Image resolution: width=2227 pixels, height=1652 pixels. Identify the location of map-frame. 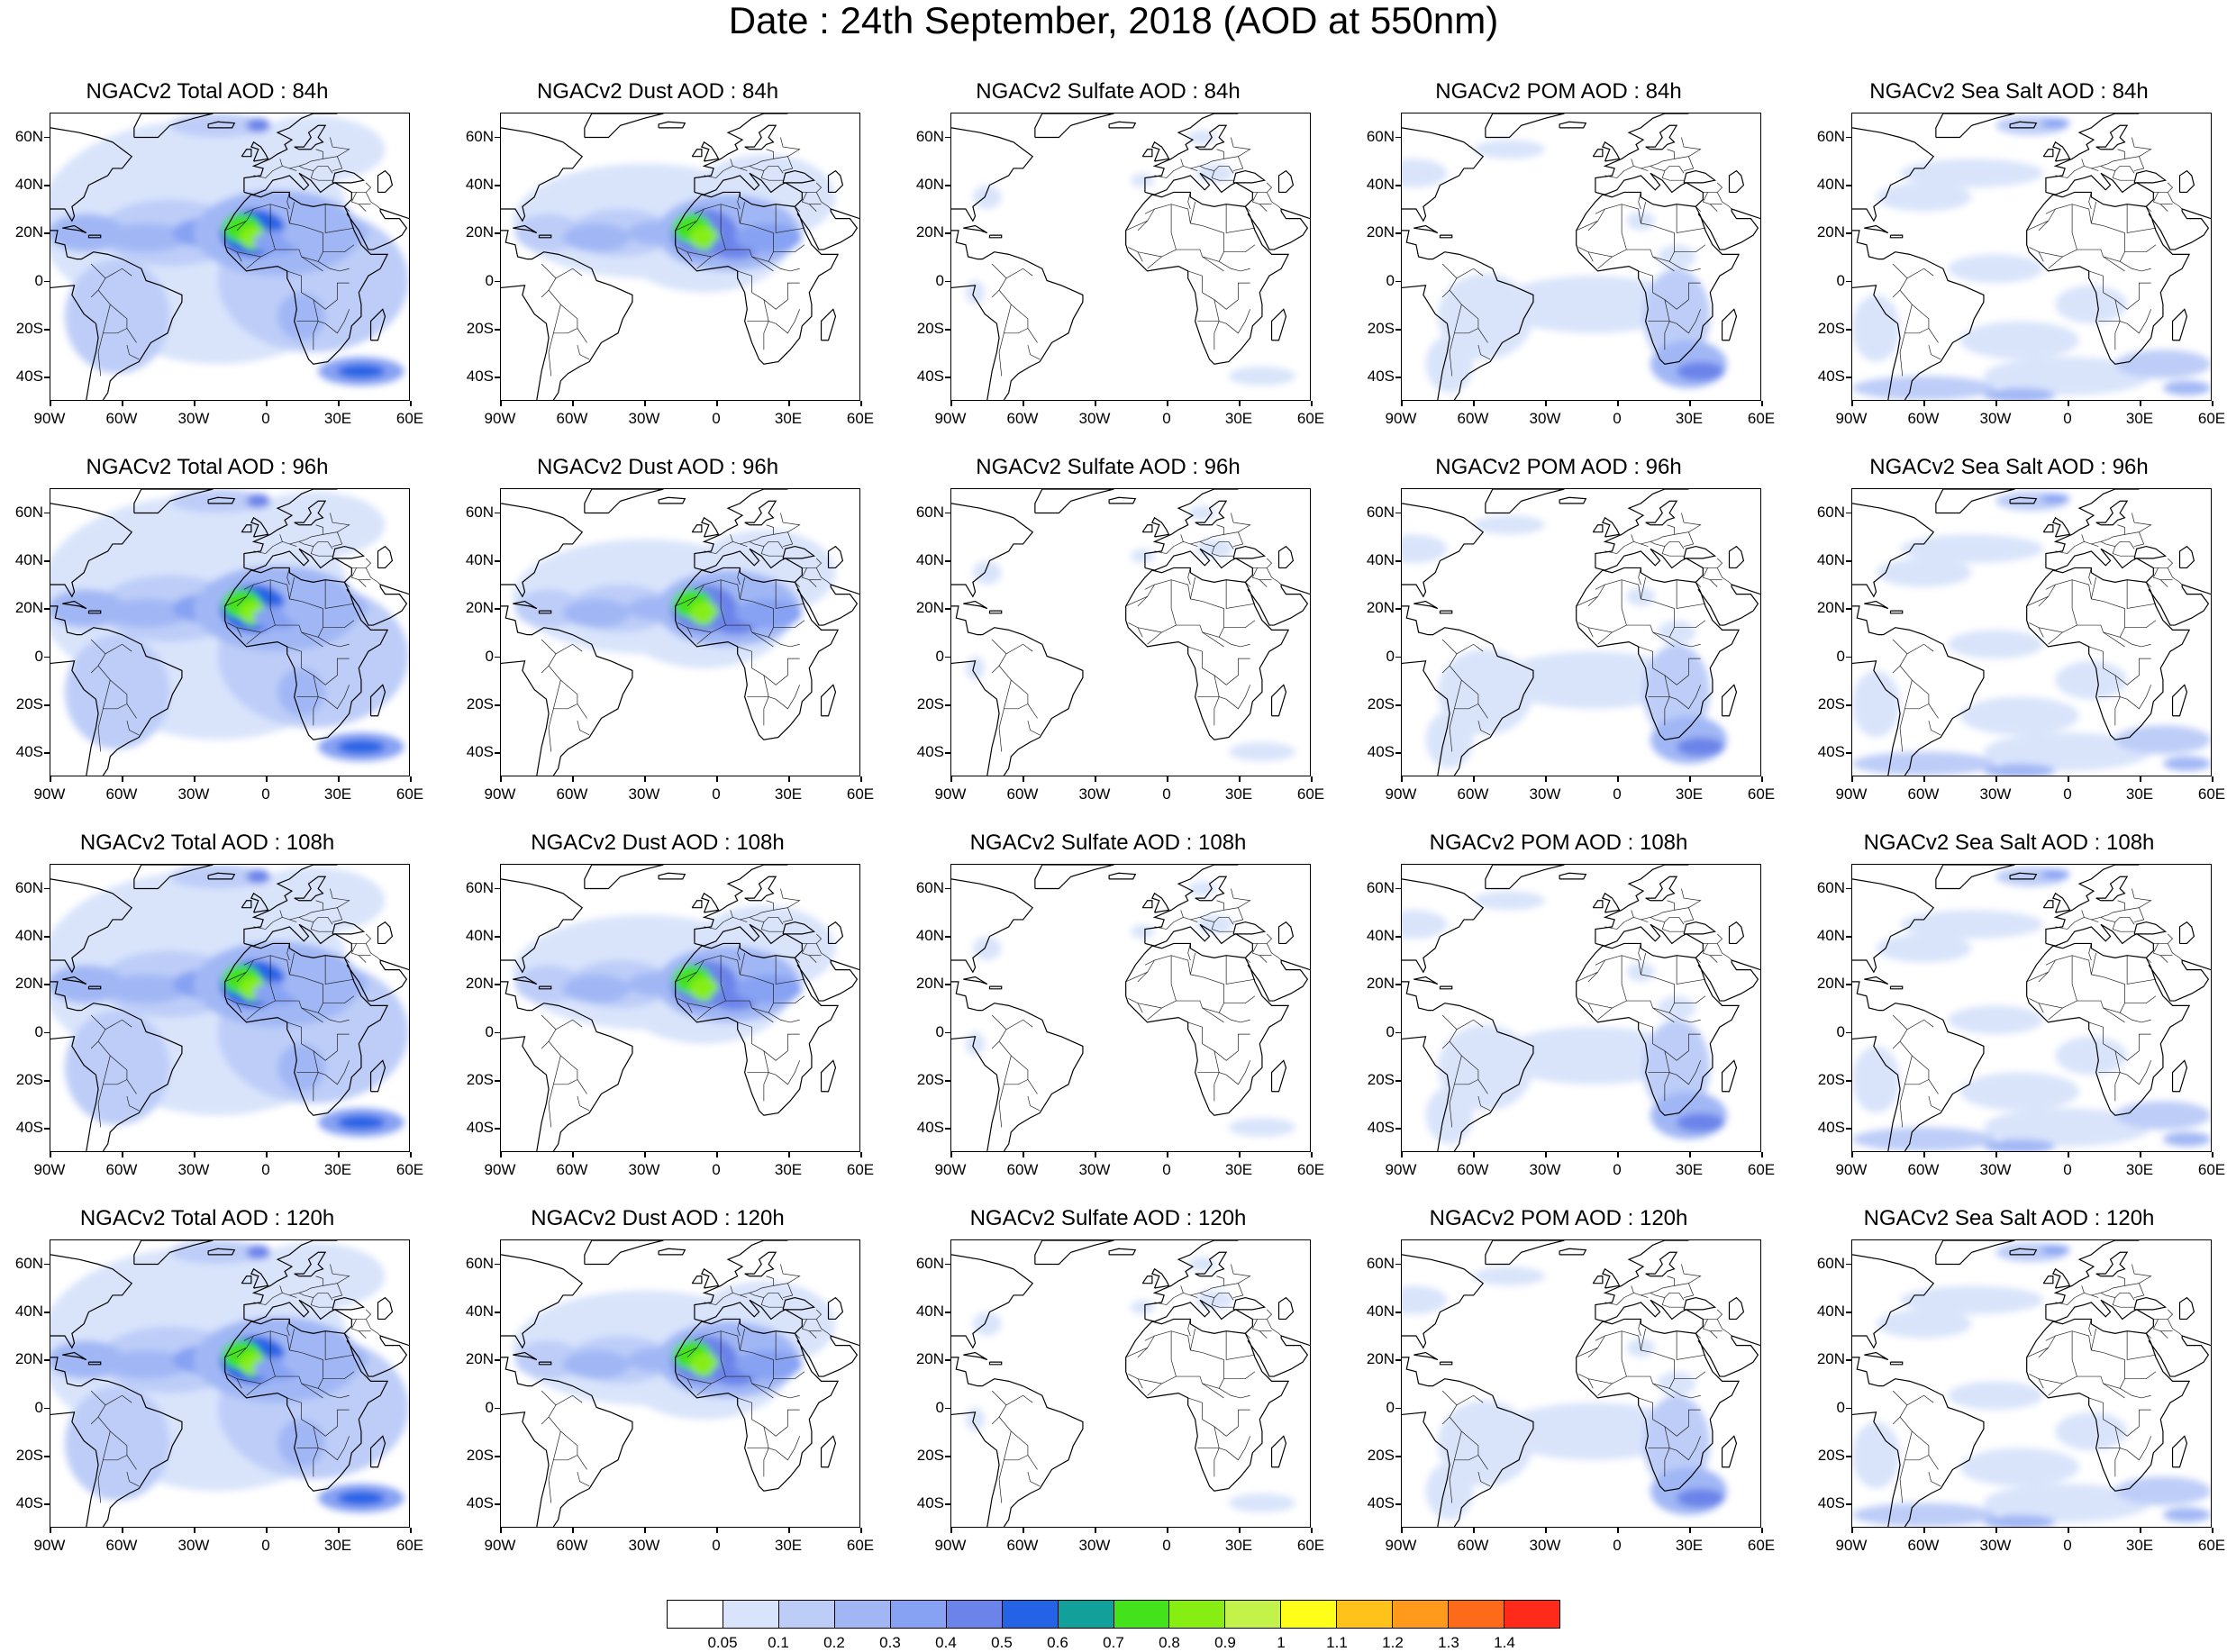
(1581, 1383).